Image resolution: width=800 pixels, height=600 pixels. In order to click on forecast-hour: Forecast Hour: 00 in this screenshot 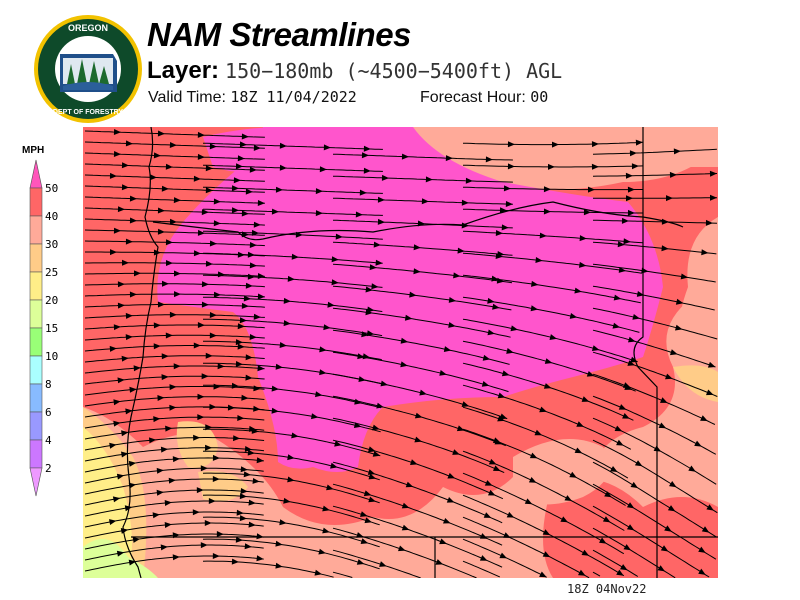, I will do `click(484, 97)`.